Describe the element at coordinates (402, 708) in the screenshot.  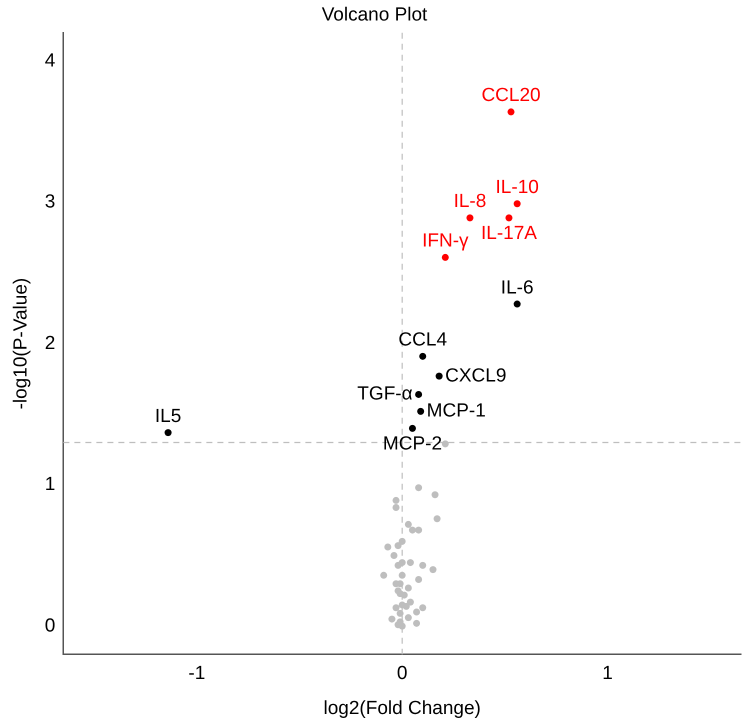
I see `x-axis-title: log2(Fold Change)` at that location.